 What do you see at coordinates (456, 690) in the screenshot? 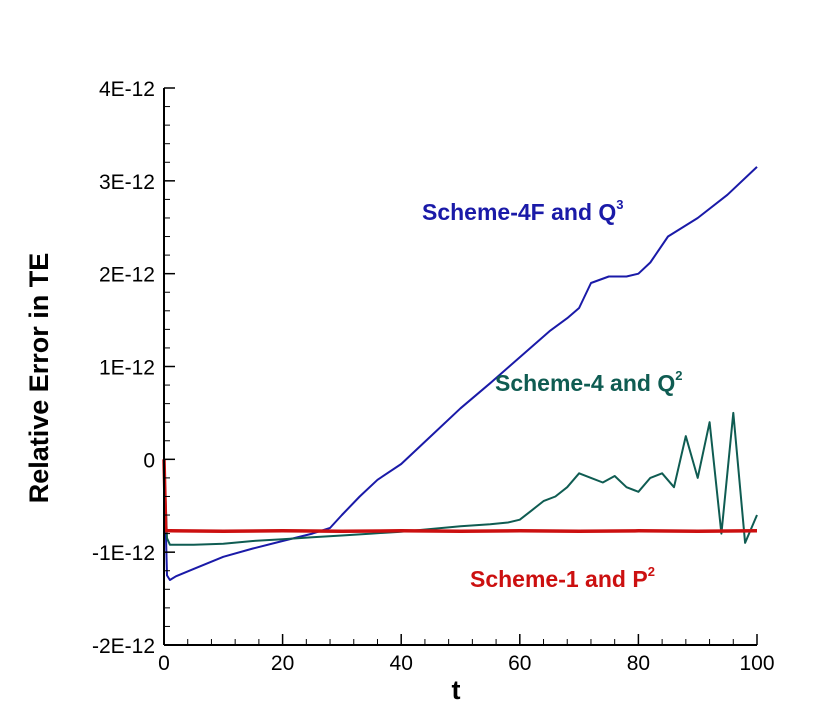
I see `x-axis-title: t` at bounding box center [456, 690].